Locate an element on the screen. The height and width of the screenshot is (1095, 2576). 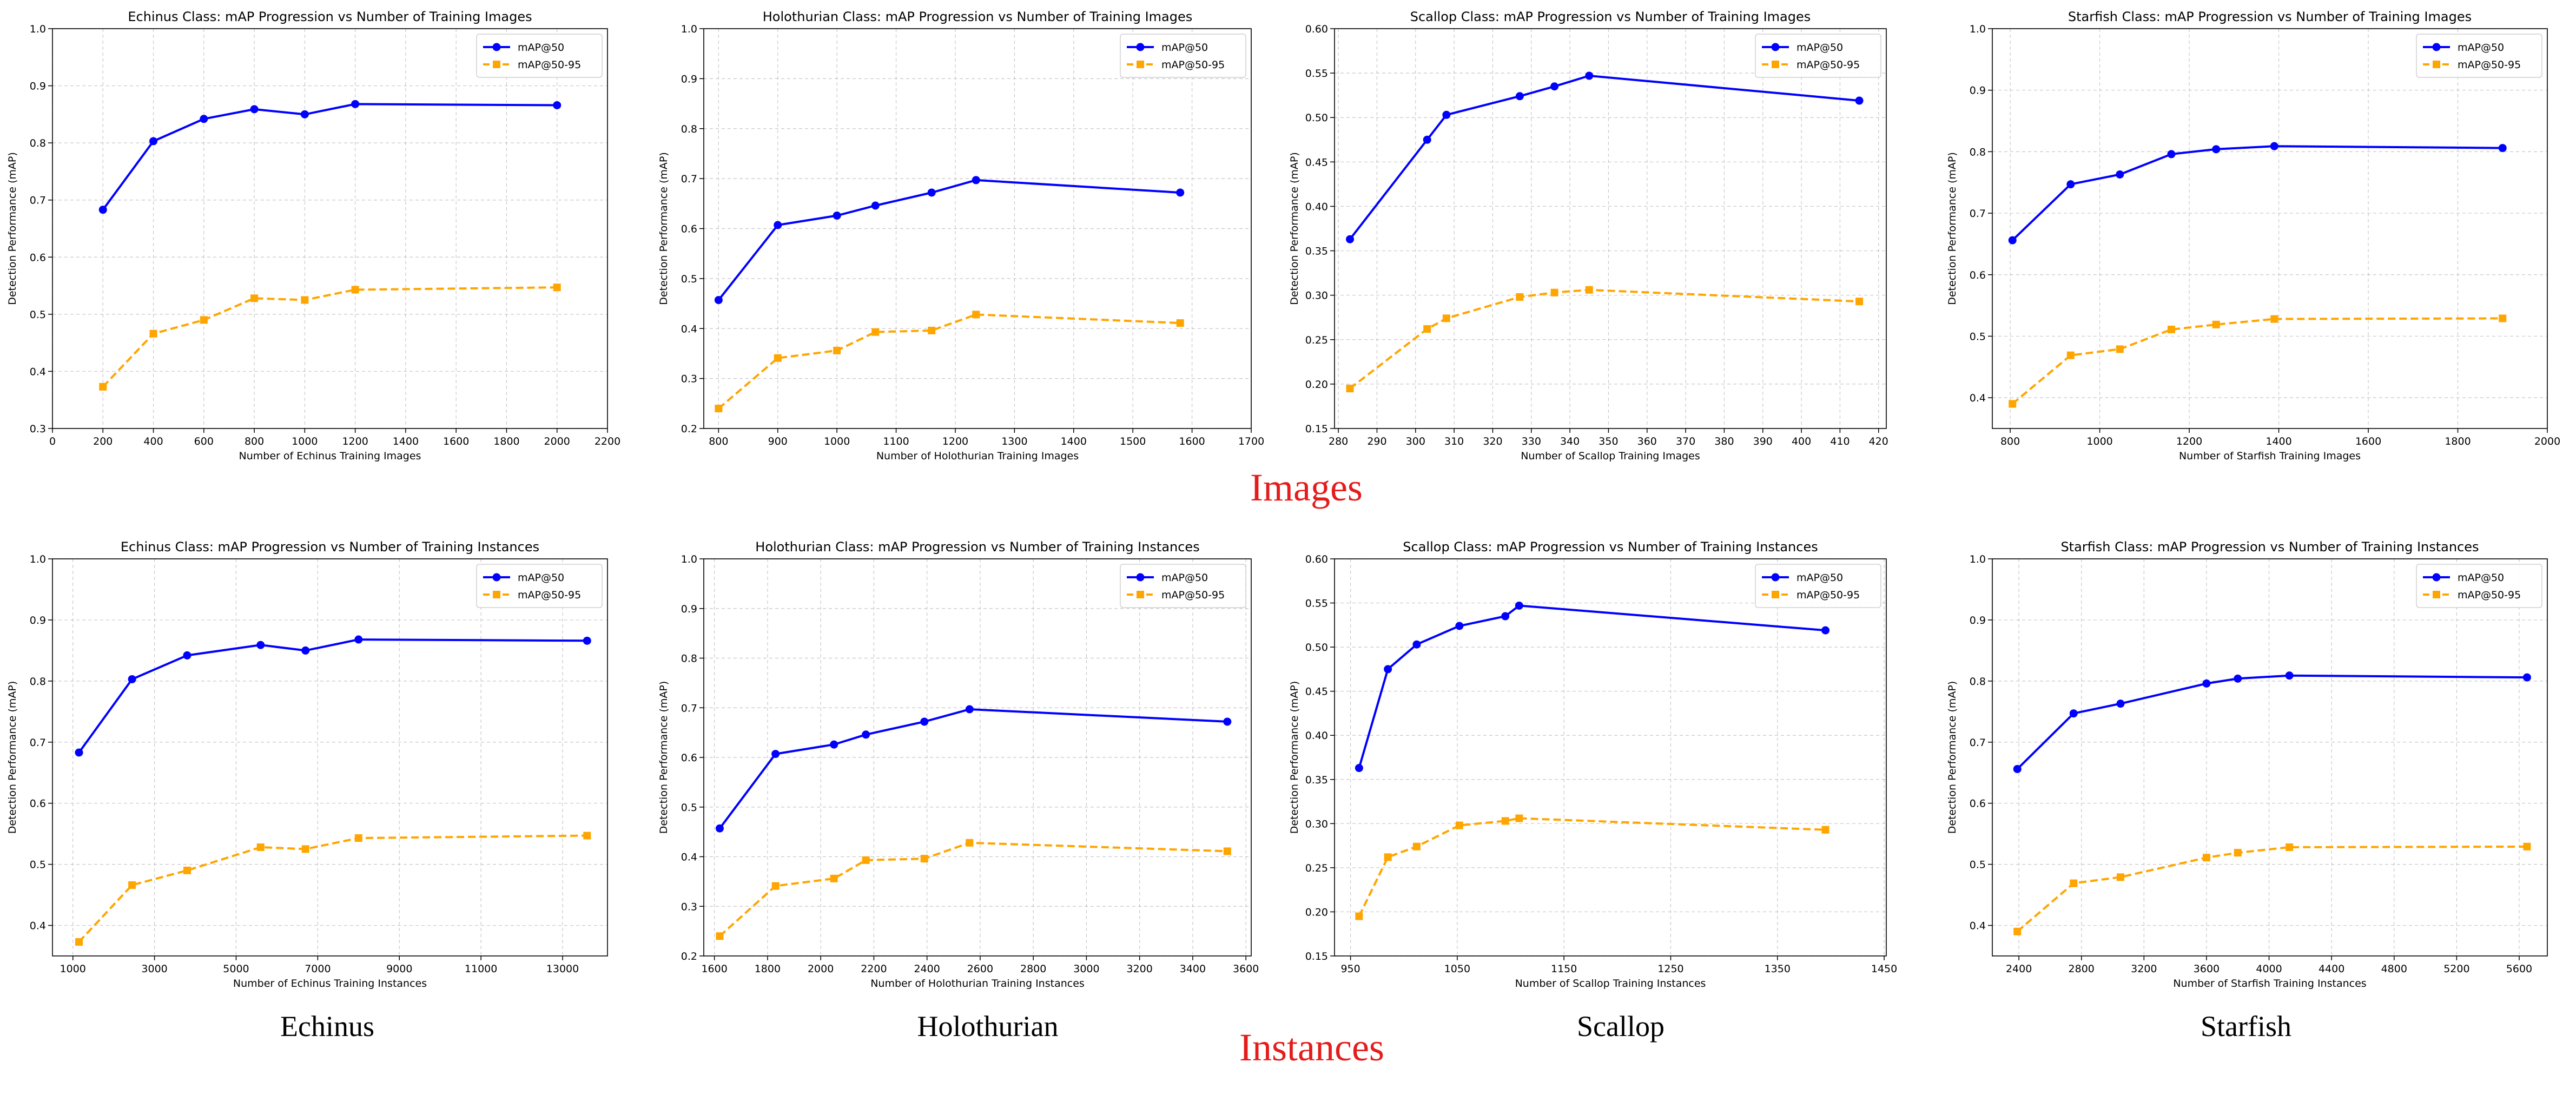
y-tick-label: 0.2 is located at coordinates (689, 429).